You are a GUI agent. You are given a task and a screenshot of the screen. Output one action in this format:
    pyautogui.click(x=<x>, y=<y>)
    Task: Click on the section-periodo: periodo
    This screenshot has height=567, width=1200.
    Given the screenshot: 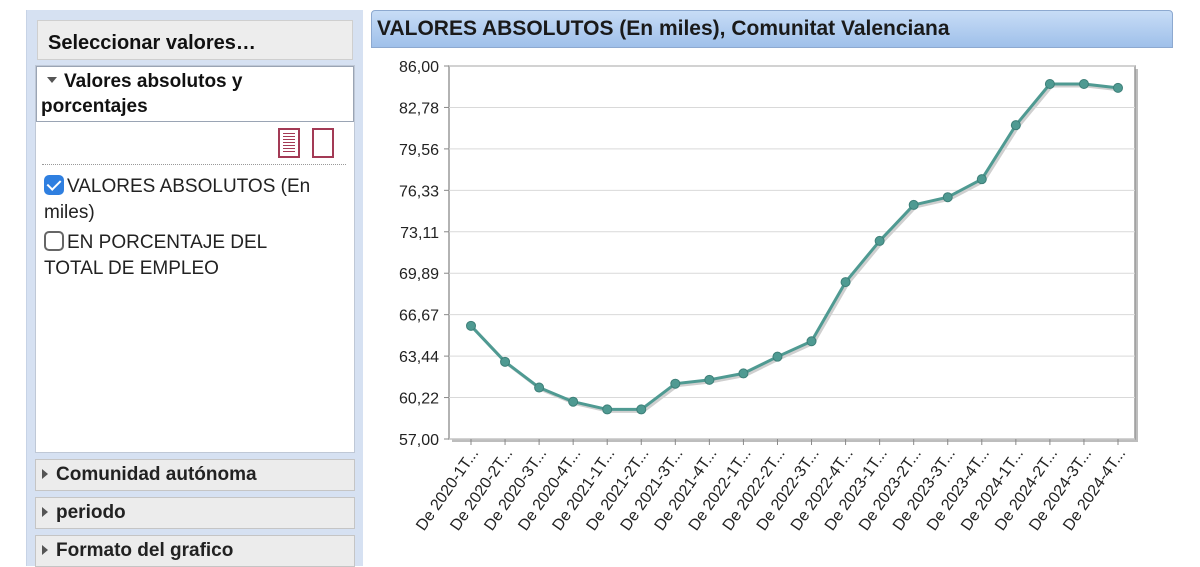 What is the action you would take?
    pyautogui.click(x=195, y=513)
    